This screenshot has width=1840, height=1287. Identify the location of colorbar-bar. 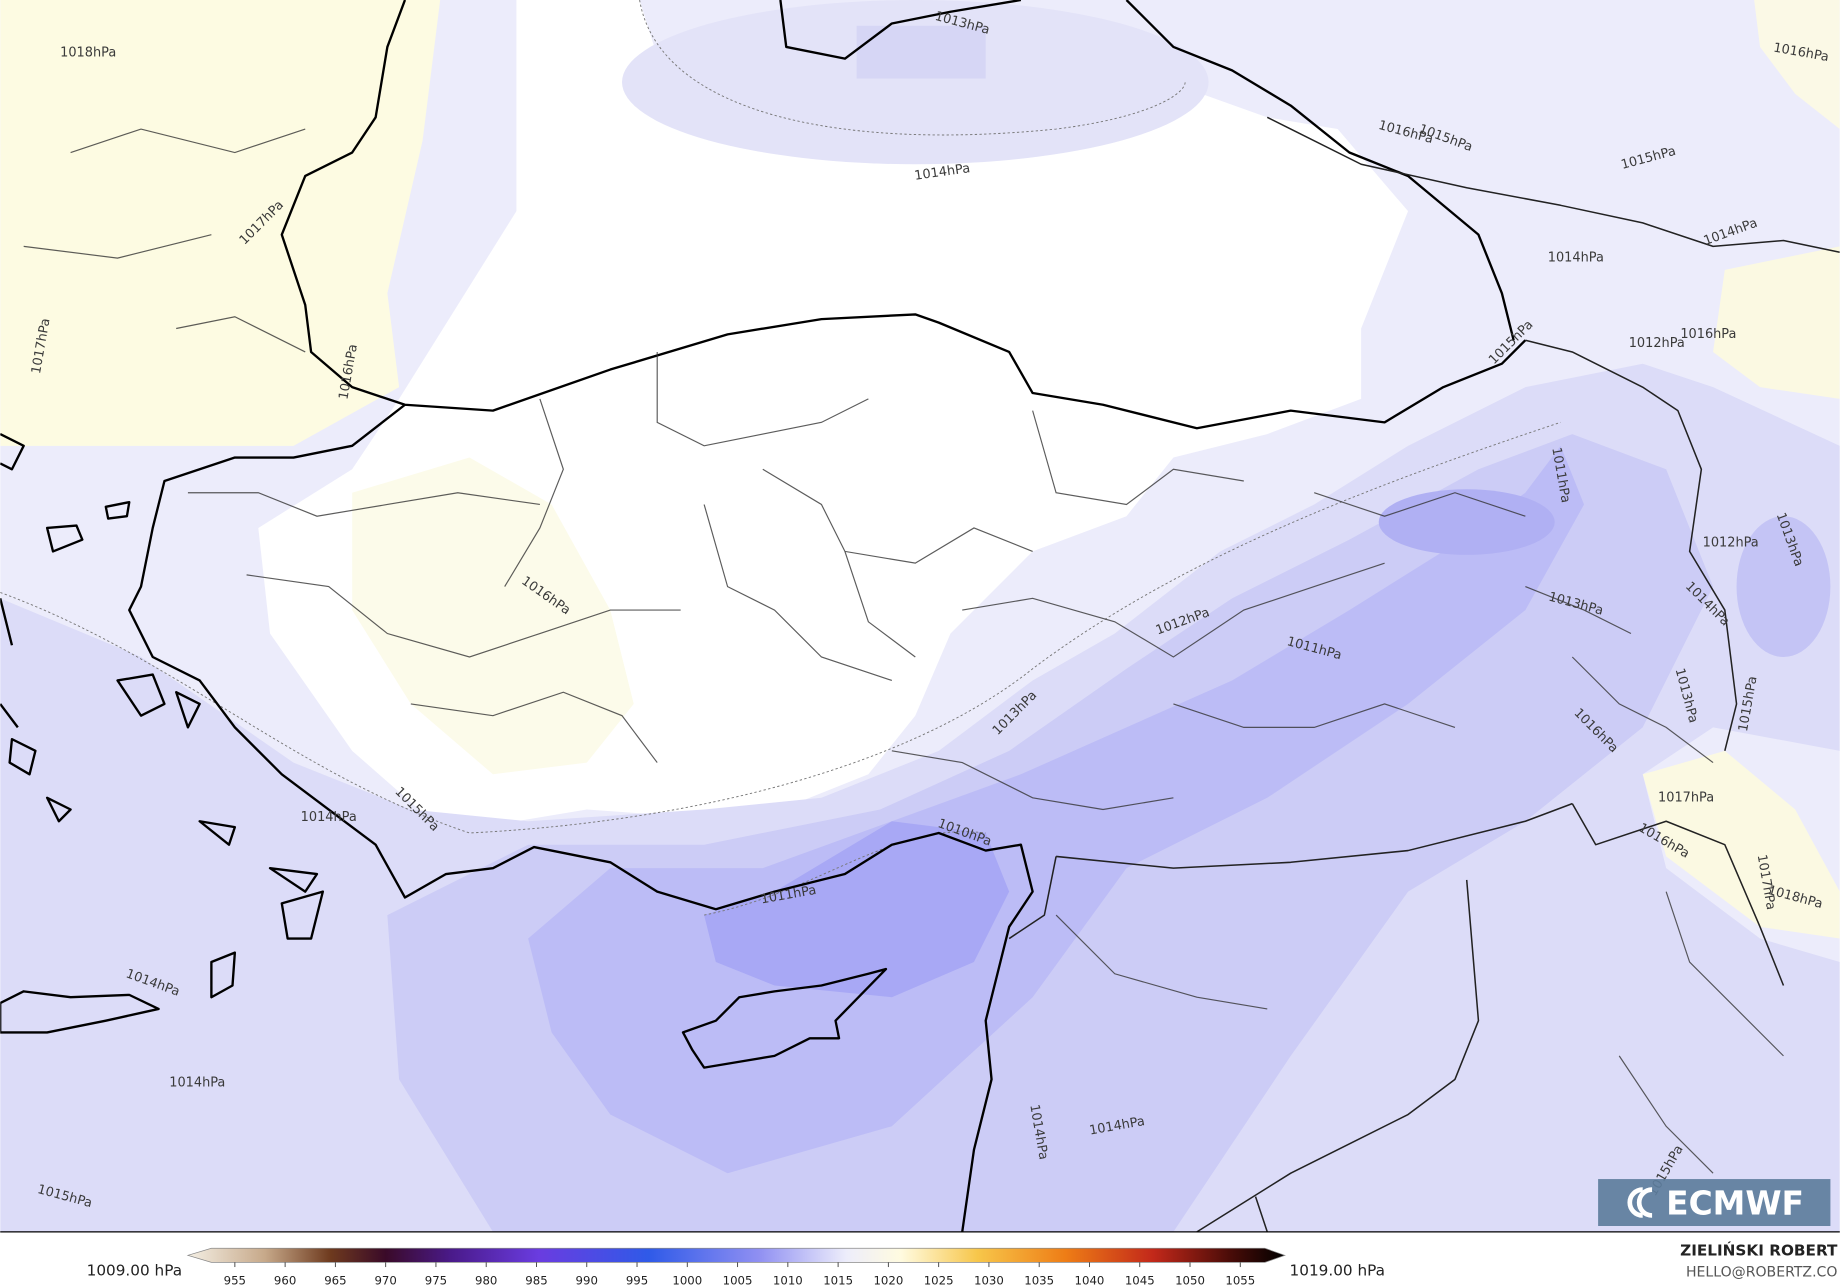
(736, 1255).